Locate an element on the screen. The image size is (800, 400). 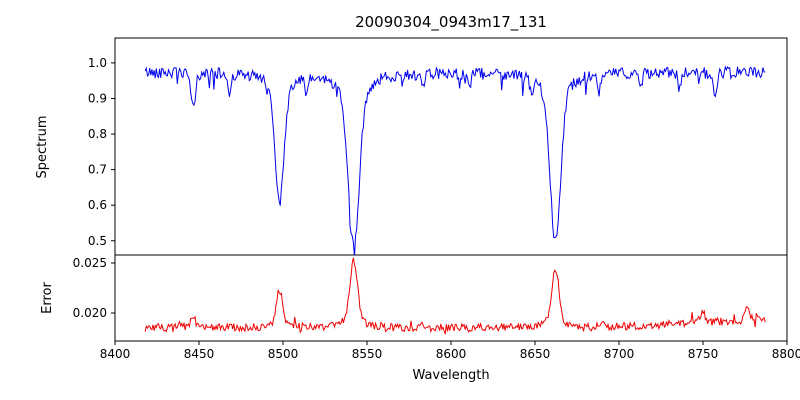
chart-title: 20090304_0943m17_131 is located at coordinates (451, 22).